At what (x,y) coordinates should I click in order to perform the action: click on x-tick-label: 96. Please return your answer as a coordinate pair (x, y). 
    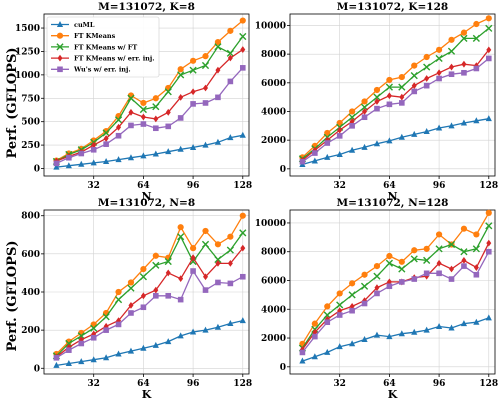
    Looking at the image, I should click on (439, 384).